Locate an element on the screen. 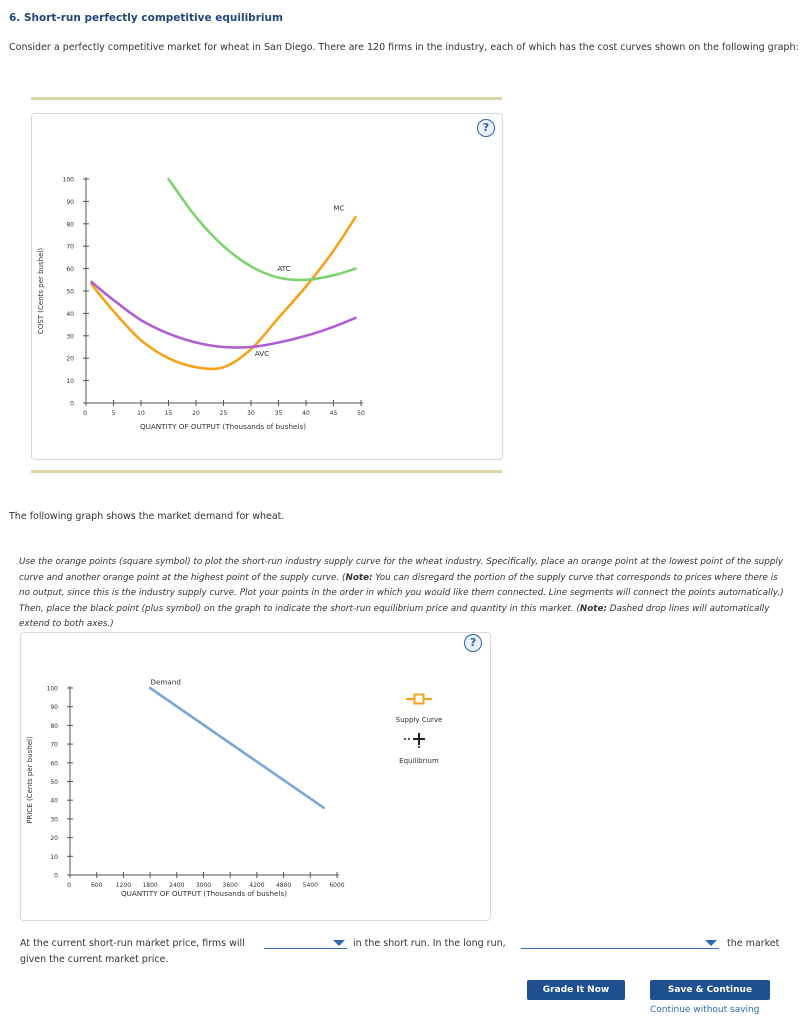 This screenshot has height=1024, width=807. x-tick-label: 3600 is located at coordinates (230, 885).